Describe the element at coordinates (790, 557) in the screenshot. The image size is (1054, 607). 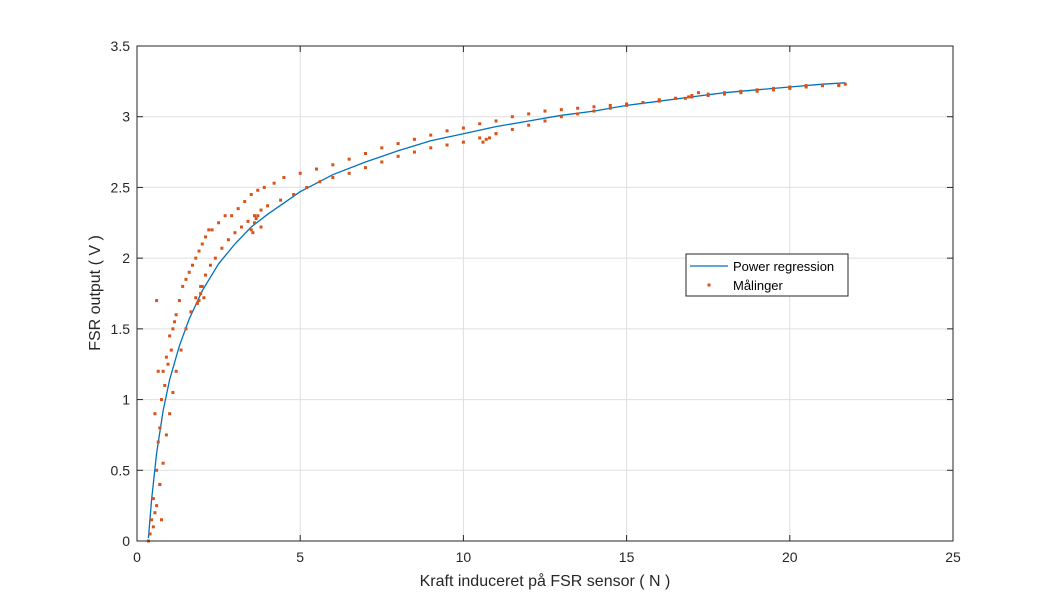
I see `x-tick-label: 20` at that location.